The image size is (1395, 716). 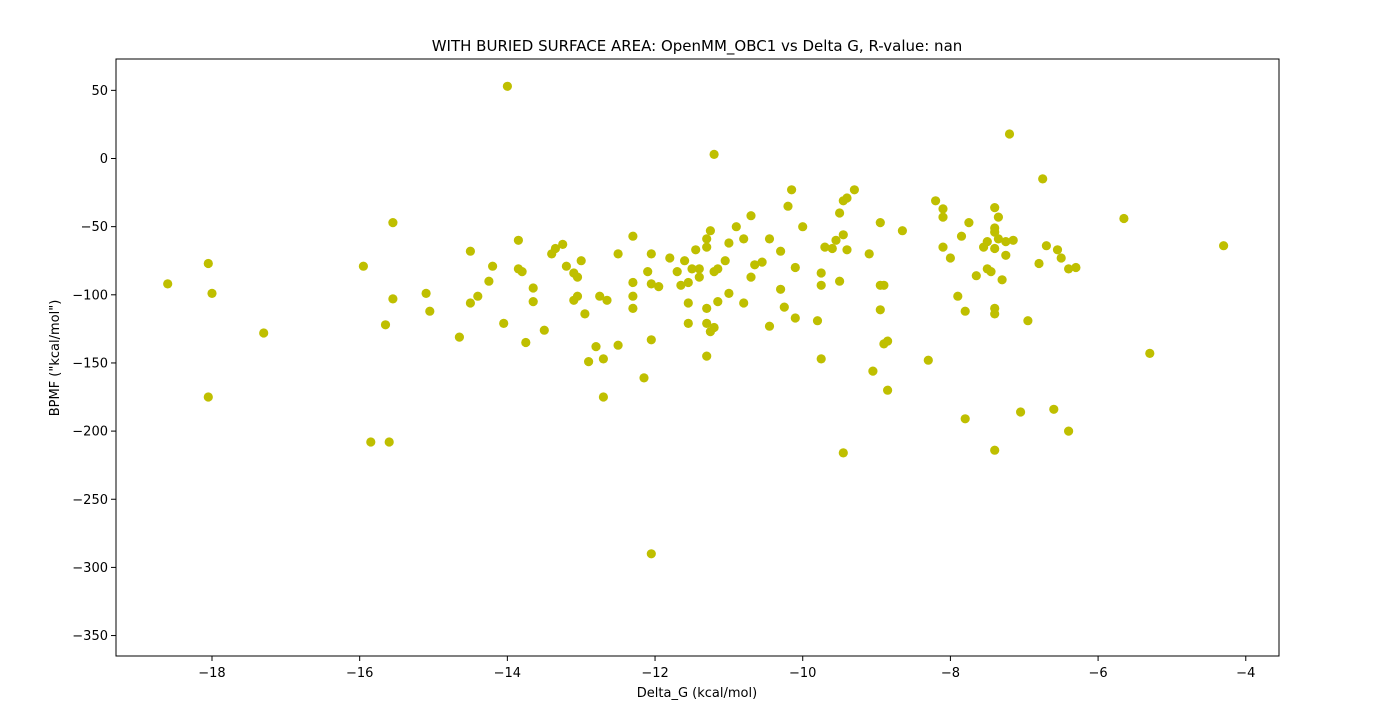 I want to click on y-tick-label: 50, so click(x=99, y=91).